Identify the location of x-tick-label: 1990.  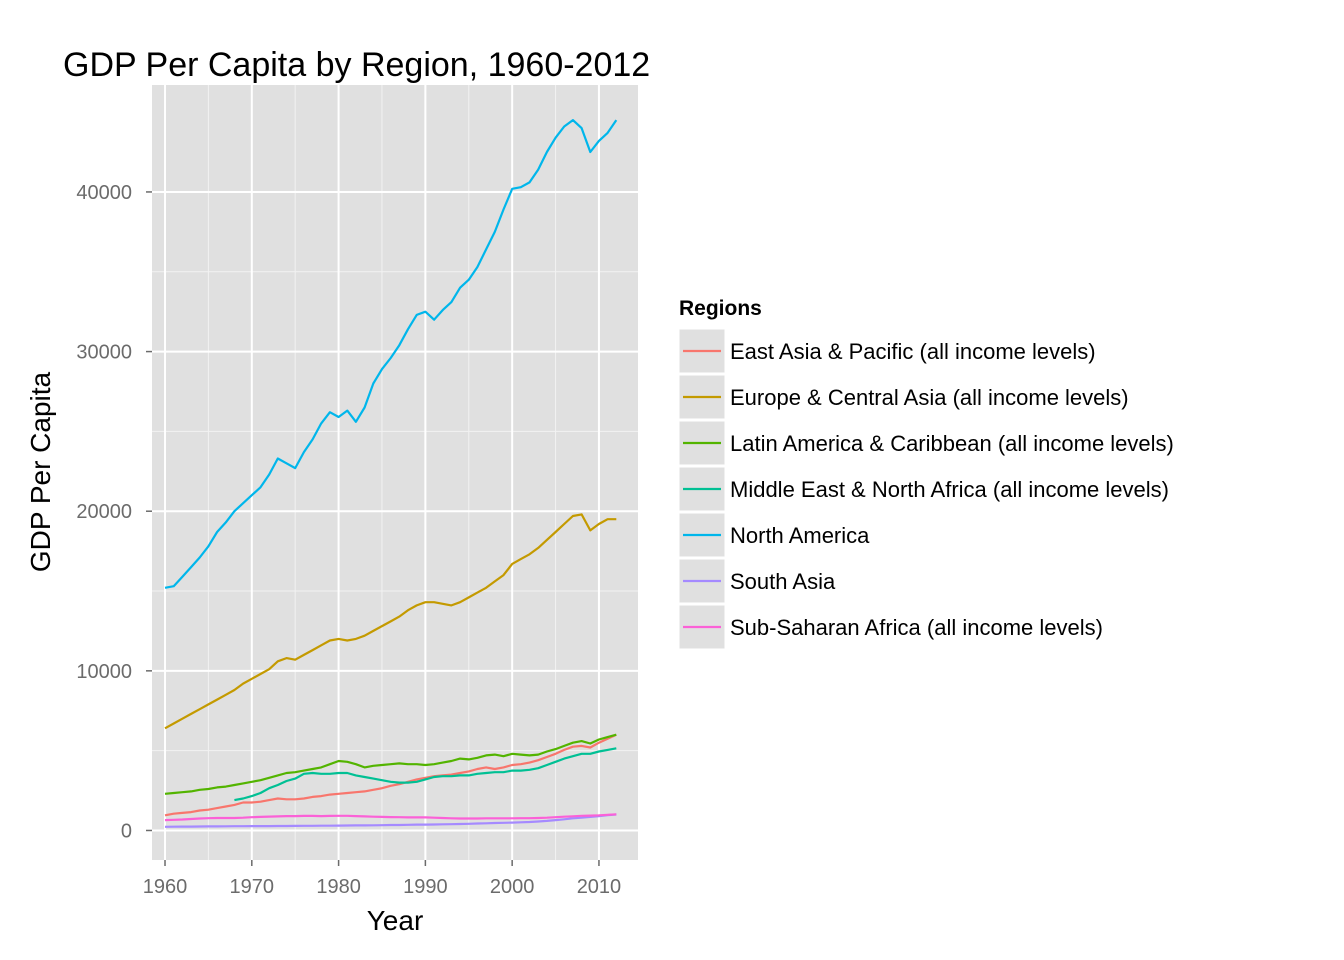
(425, 887).